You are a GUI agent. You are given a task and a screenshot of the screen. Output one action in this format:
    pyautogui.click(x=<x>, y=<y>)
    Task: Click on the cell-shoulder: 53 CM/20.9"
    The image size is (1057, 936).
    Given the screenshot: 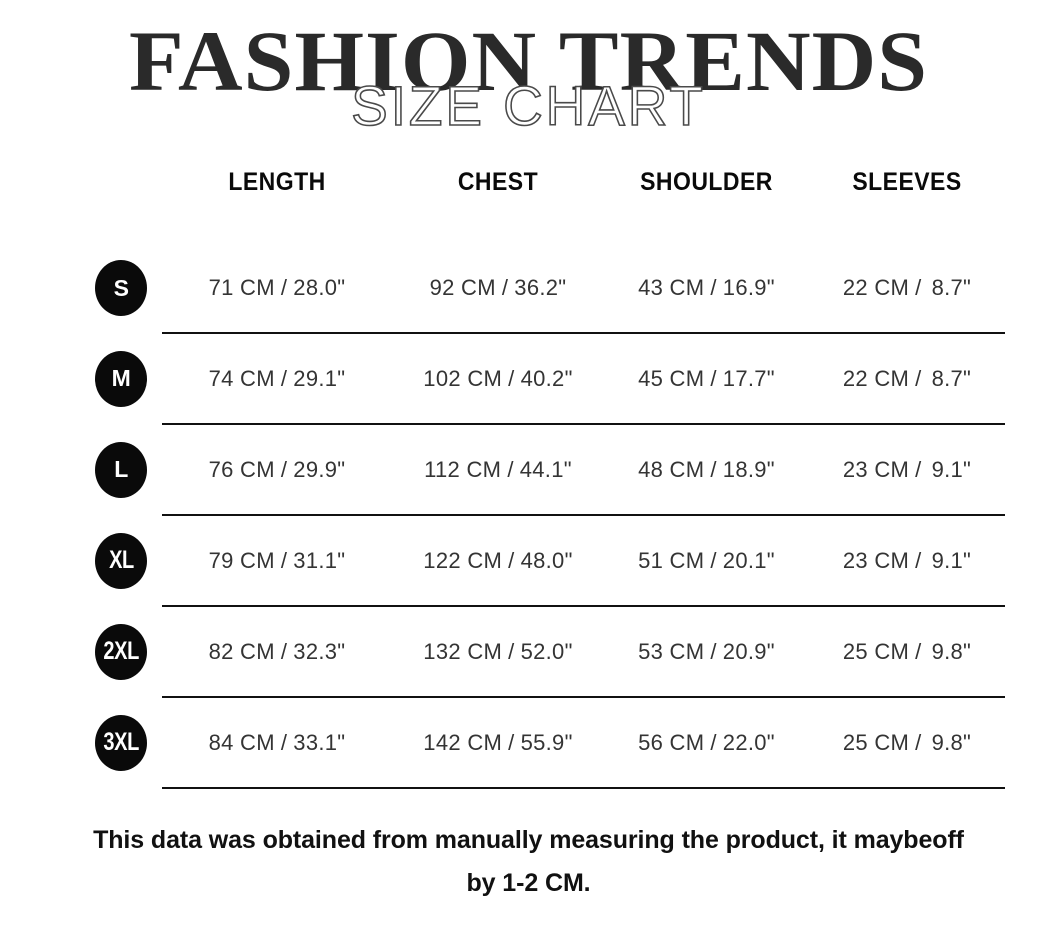 What is the action you would take?
    pyautogui.click(x=706, y=652)
    